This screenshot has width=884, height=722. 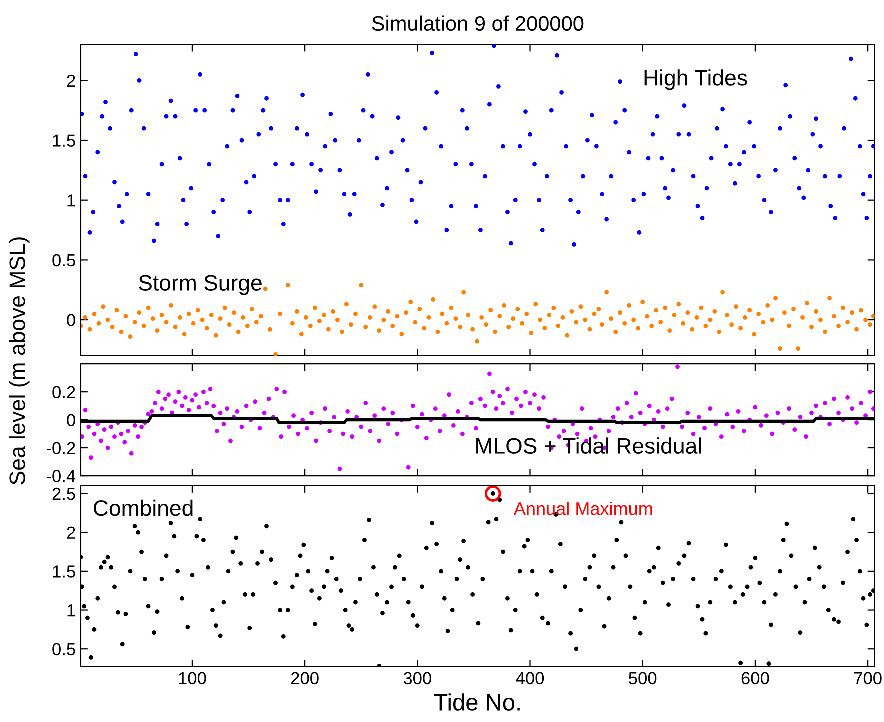 What do you see at coordinates (530, 678) in the screenshot?
I see `x-tick-label: 400` at bounding box center [530, 678].